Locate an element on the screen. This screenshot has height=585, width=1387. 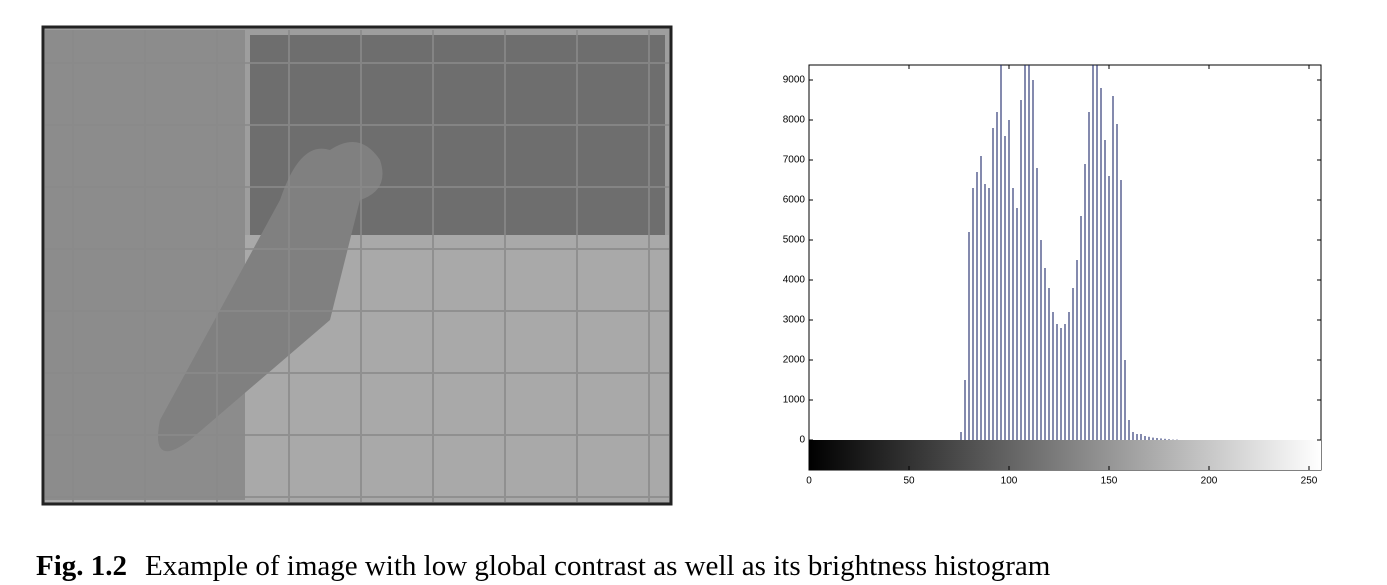
x-tick-label: 50 is located at coordinates (909, 481).